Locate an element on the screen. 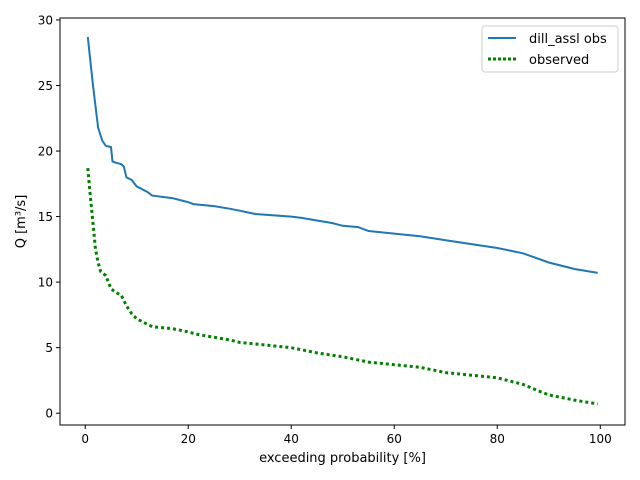 The image size is (640, 480). y-tick-label: 25 is located at coordinates (45, 86).